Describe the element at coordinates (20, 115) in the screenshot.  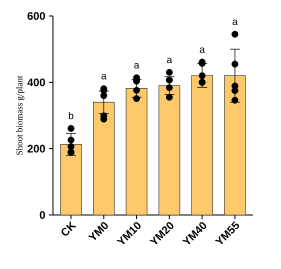
I see `y-axis-title: Shoot biomass g/plant` at that location.